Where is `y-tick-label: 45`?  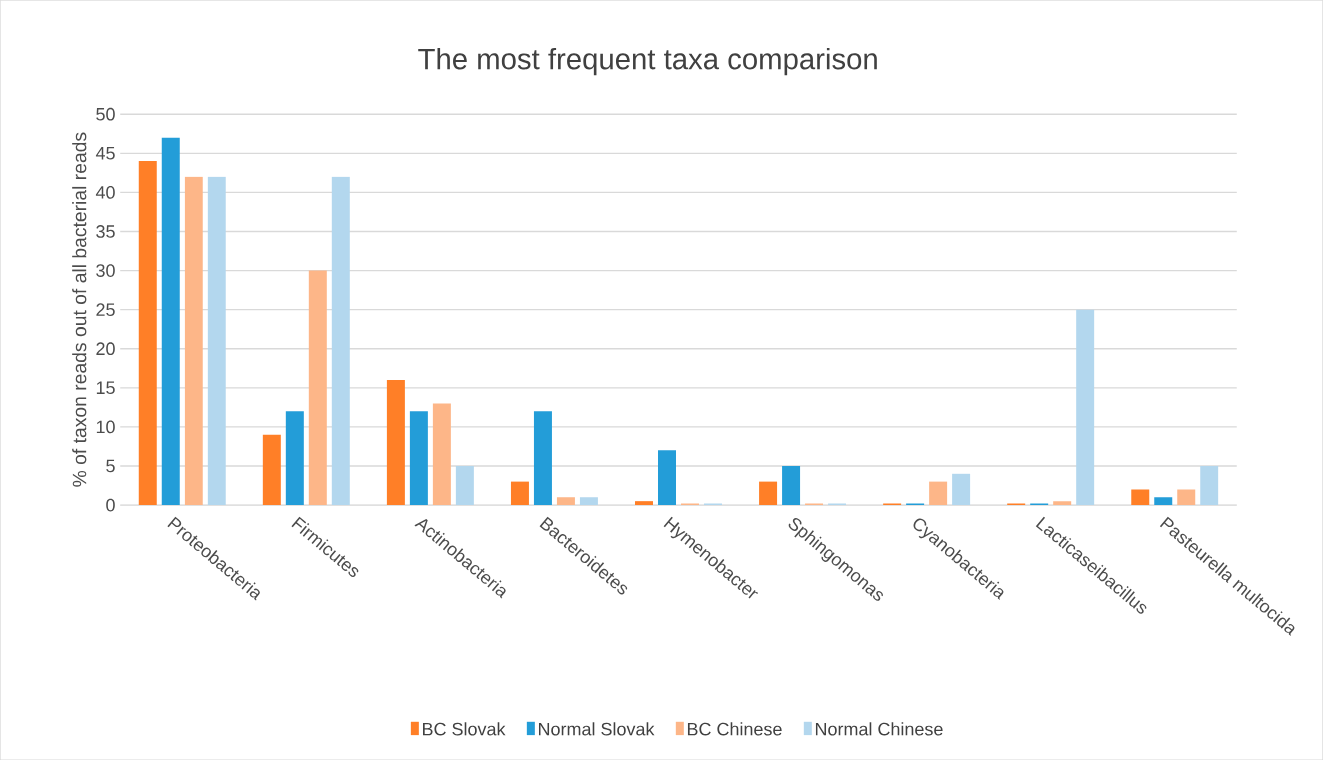
y-tick-label: 45 is located at coordinates (105, 153).